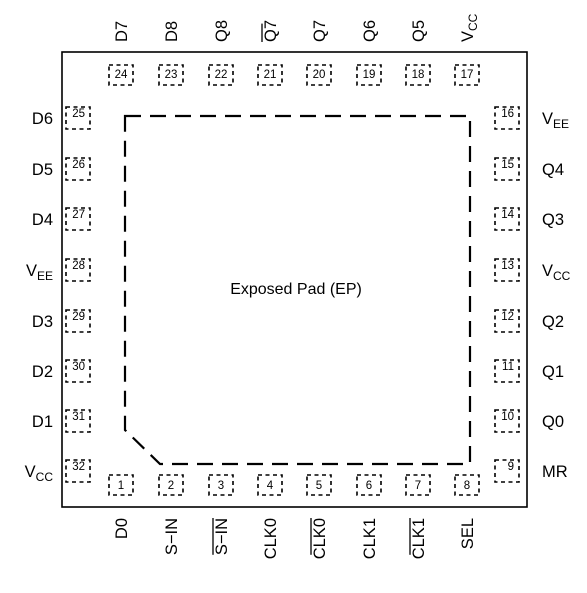  What do you see at coordinates (78, 165) in the screenshot?
I see `pin-number: 26` at bounding box center [78, 165].